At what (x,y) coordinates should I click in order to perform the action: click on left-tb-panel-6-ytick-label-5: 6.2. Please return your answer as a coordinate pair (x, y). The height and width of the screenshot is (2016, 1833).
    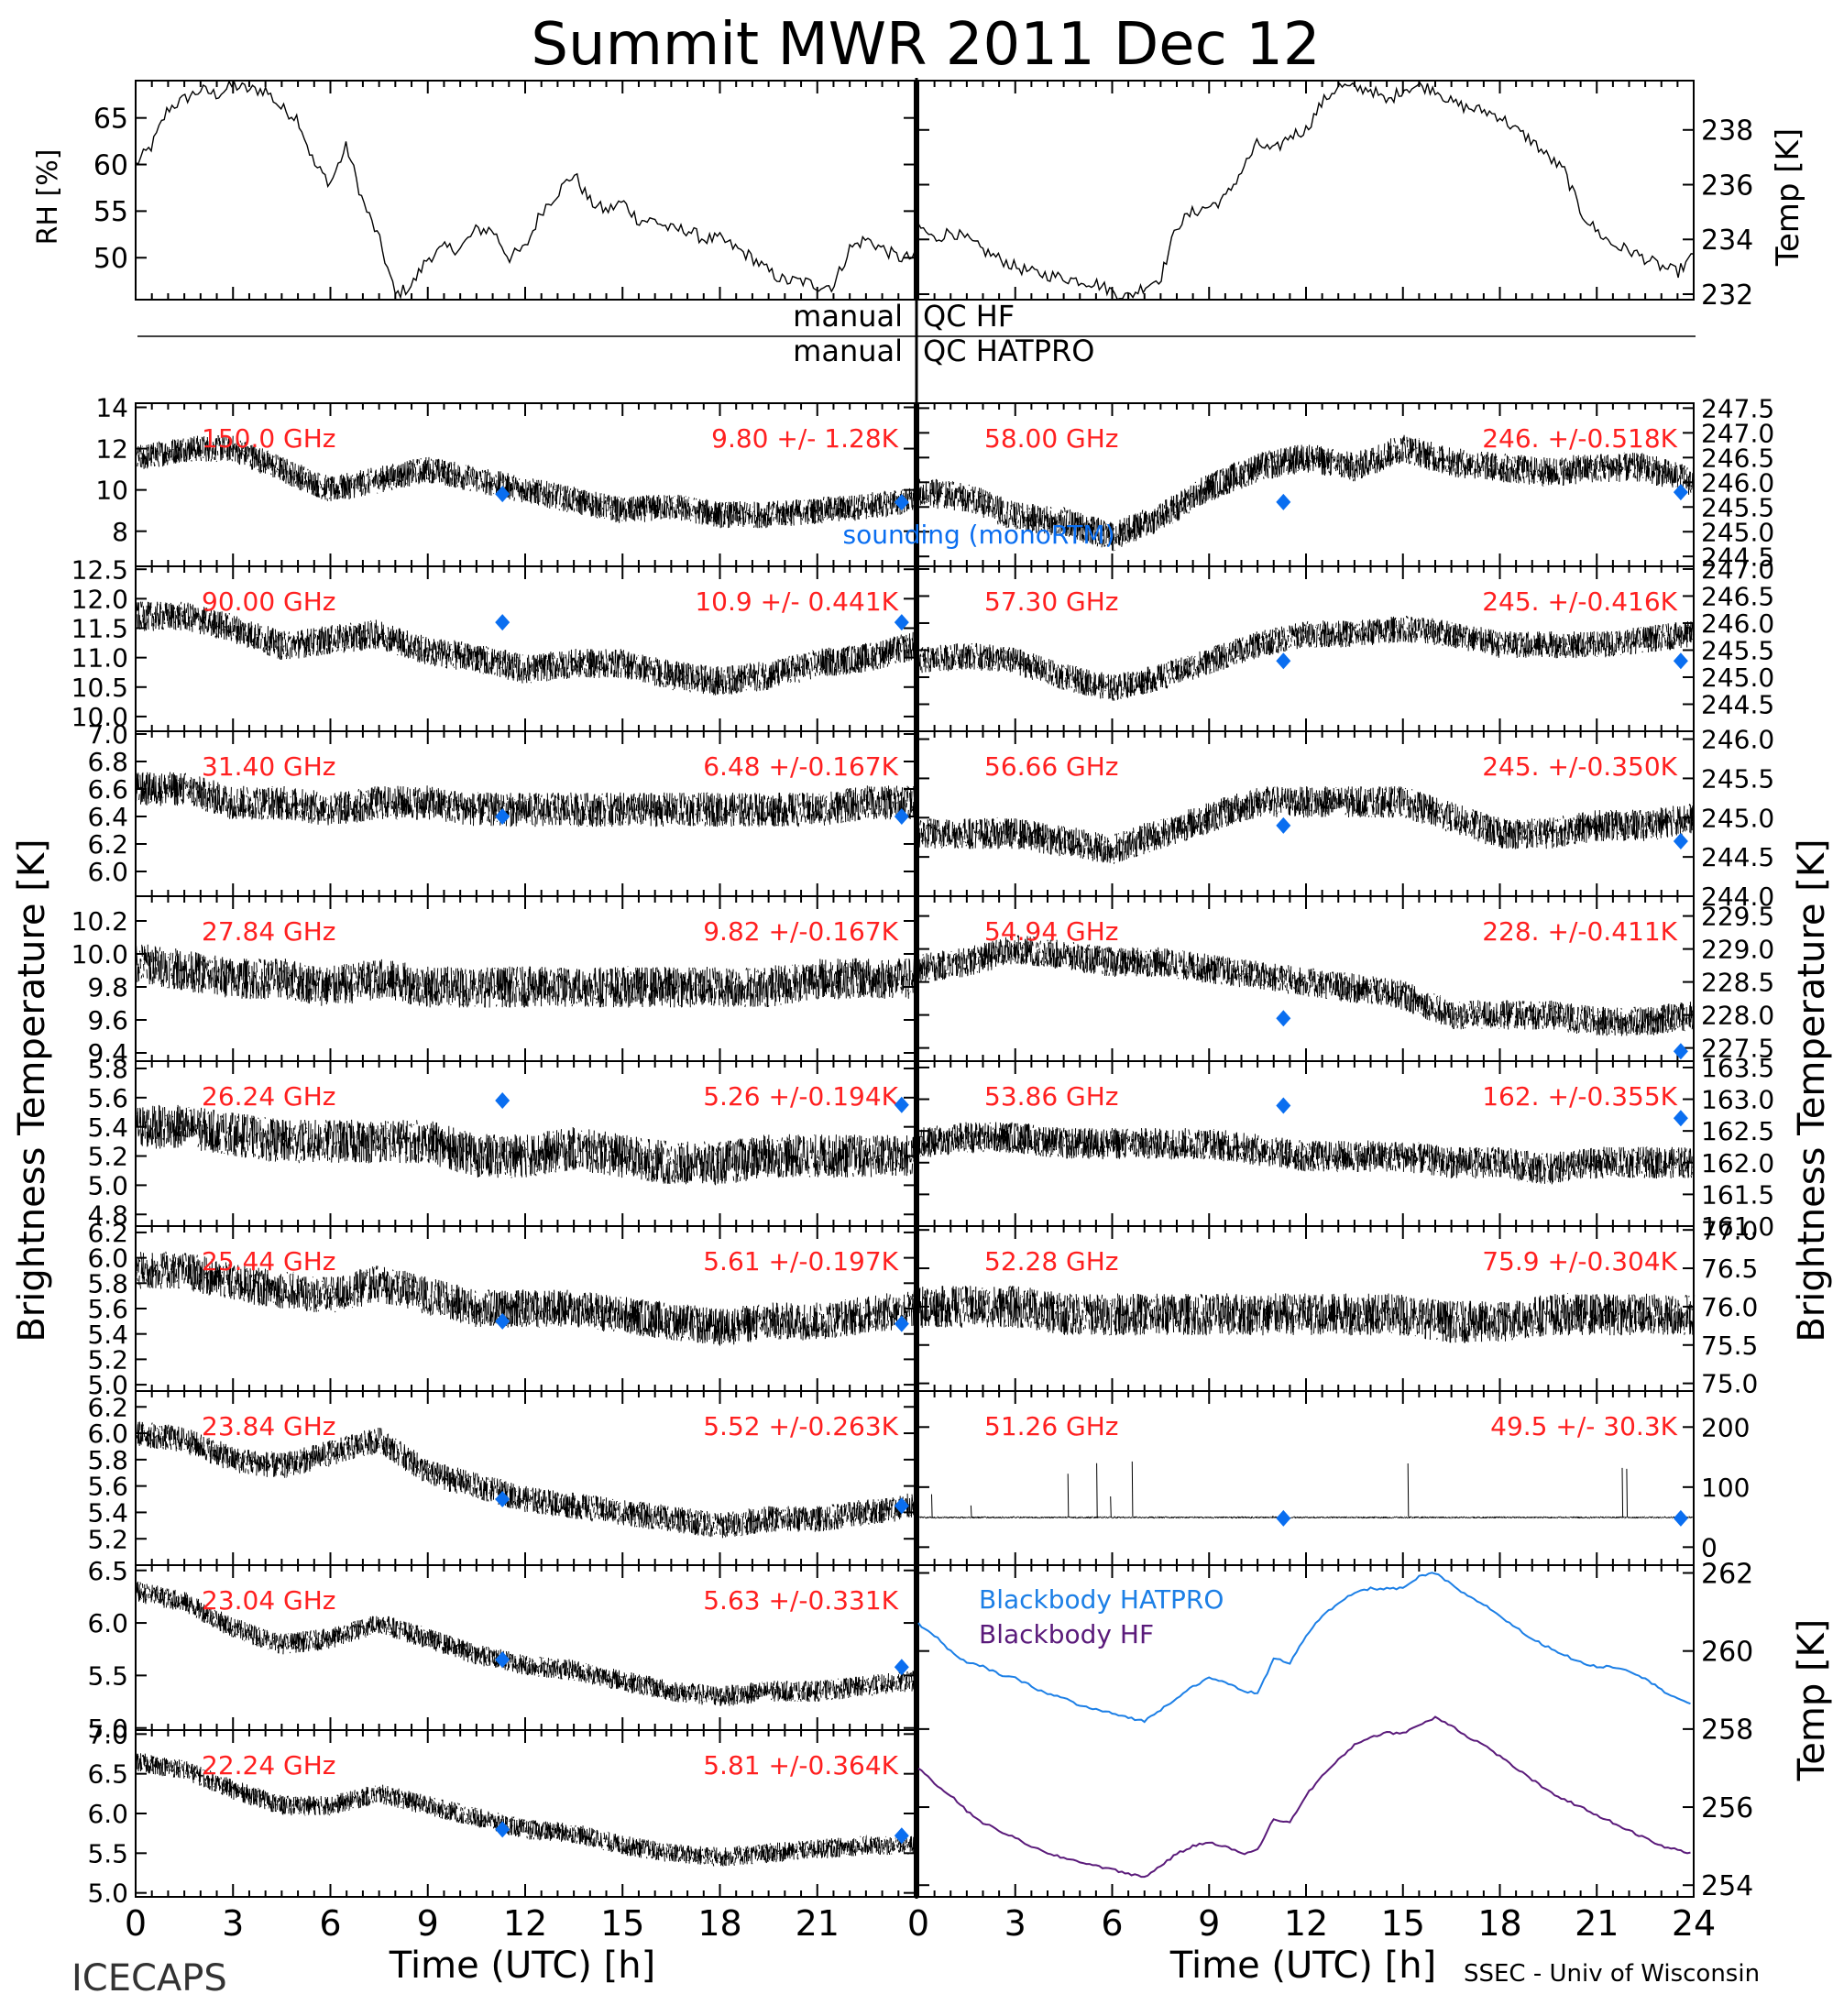
    Looking at the image, I should click on (107, 1407).